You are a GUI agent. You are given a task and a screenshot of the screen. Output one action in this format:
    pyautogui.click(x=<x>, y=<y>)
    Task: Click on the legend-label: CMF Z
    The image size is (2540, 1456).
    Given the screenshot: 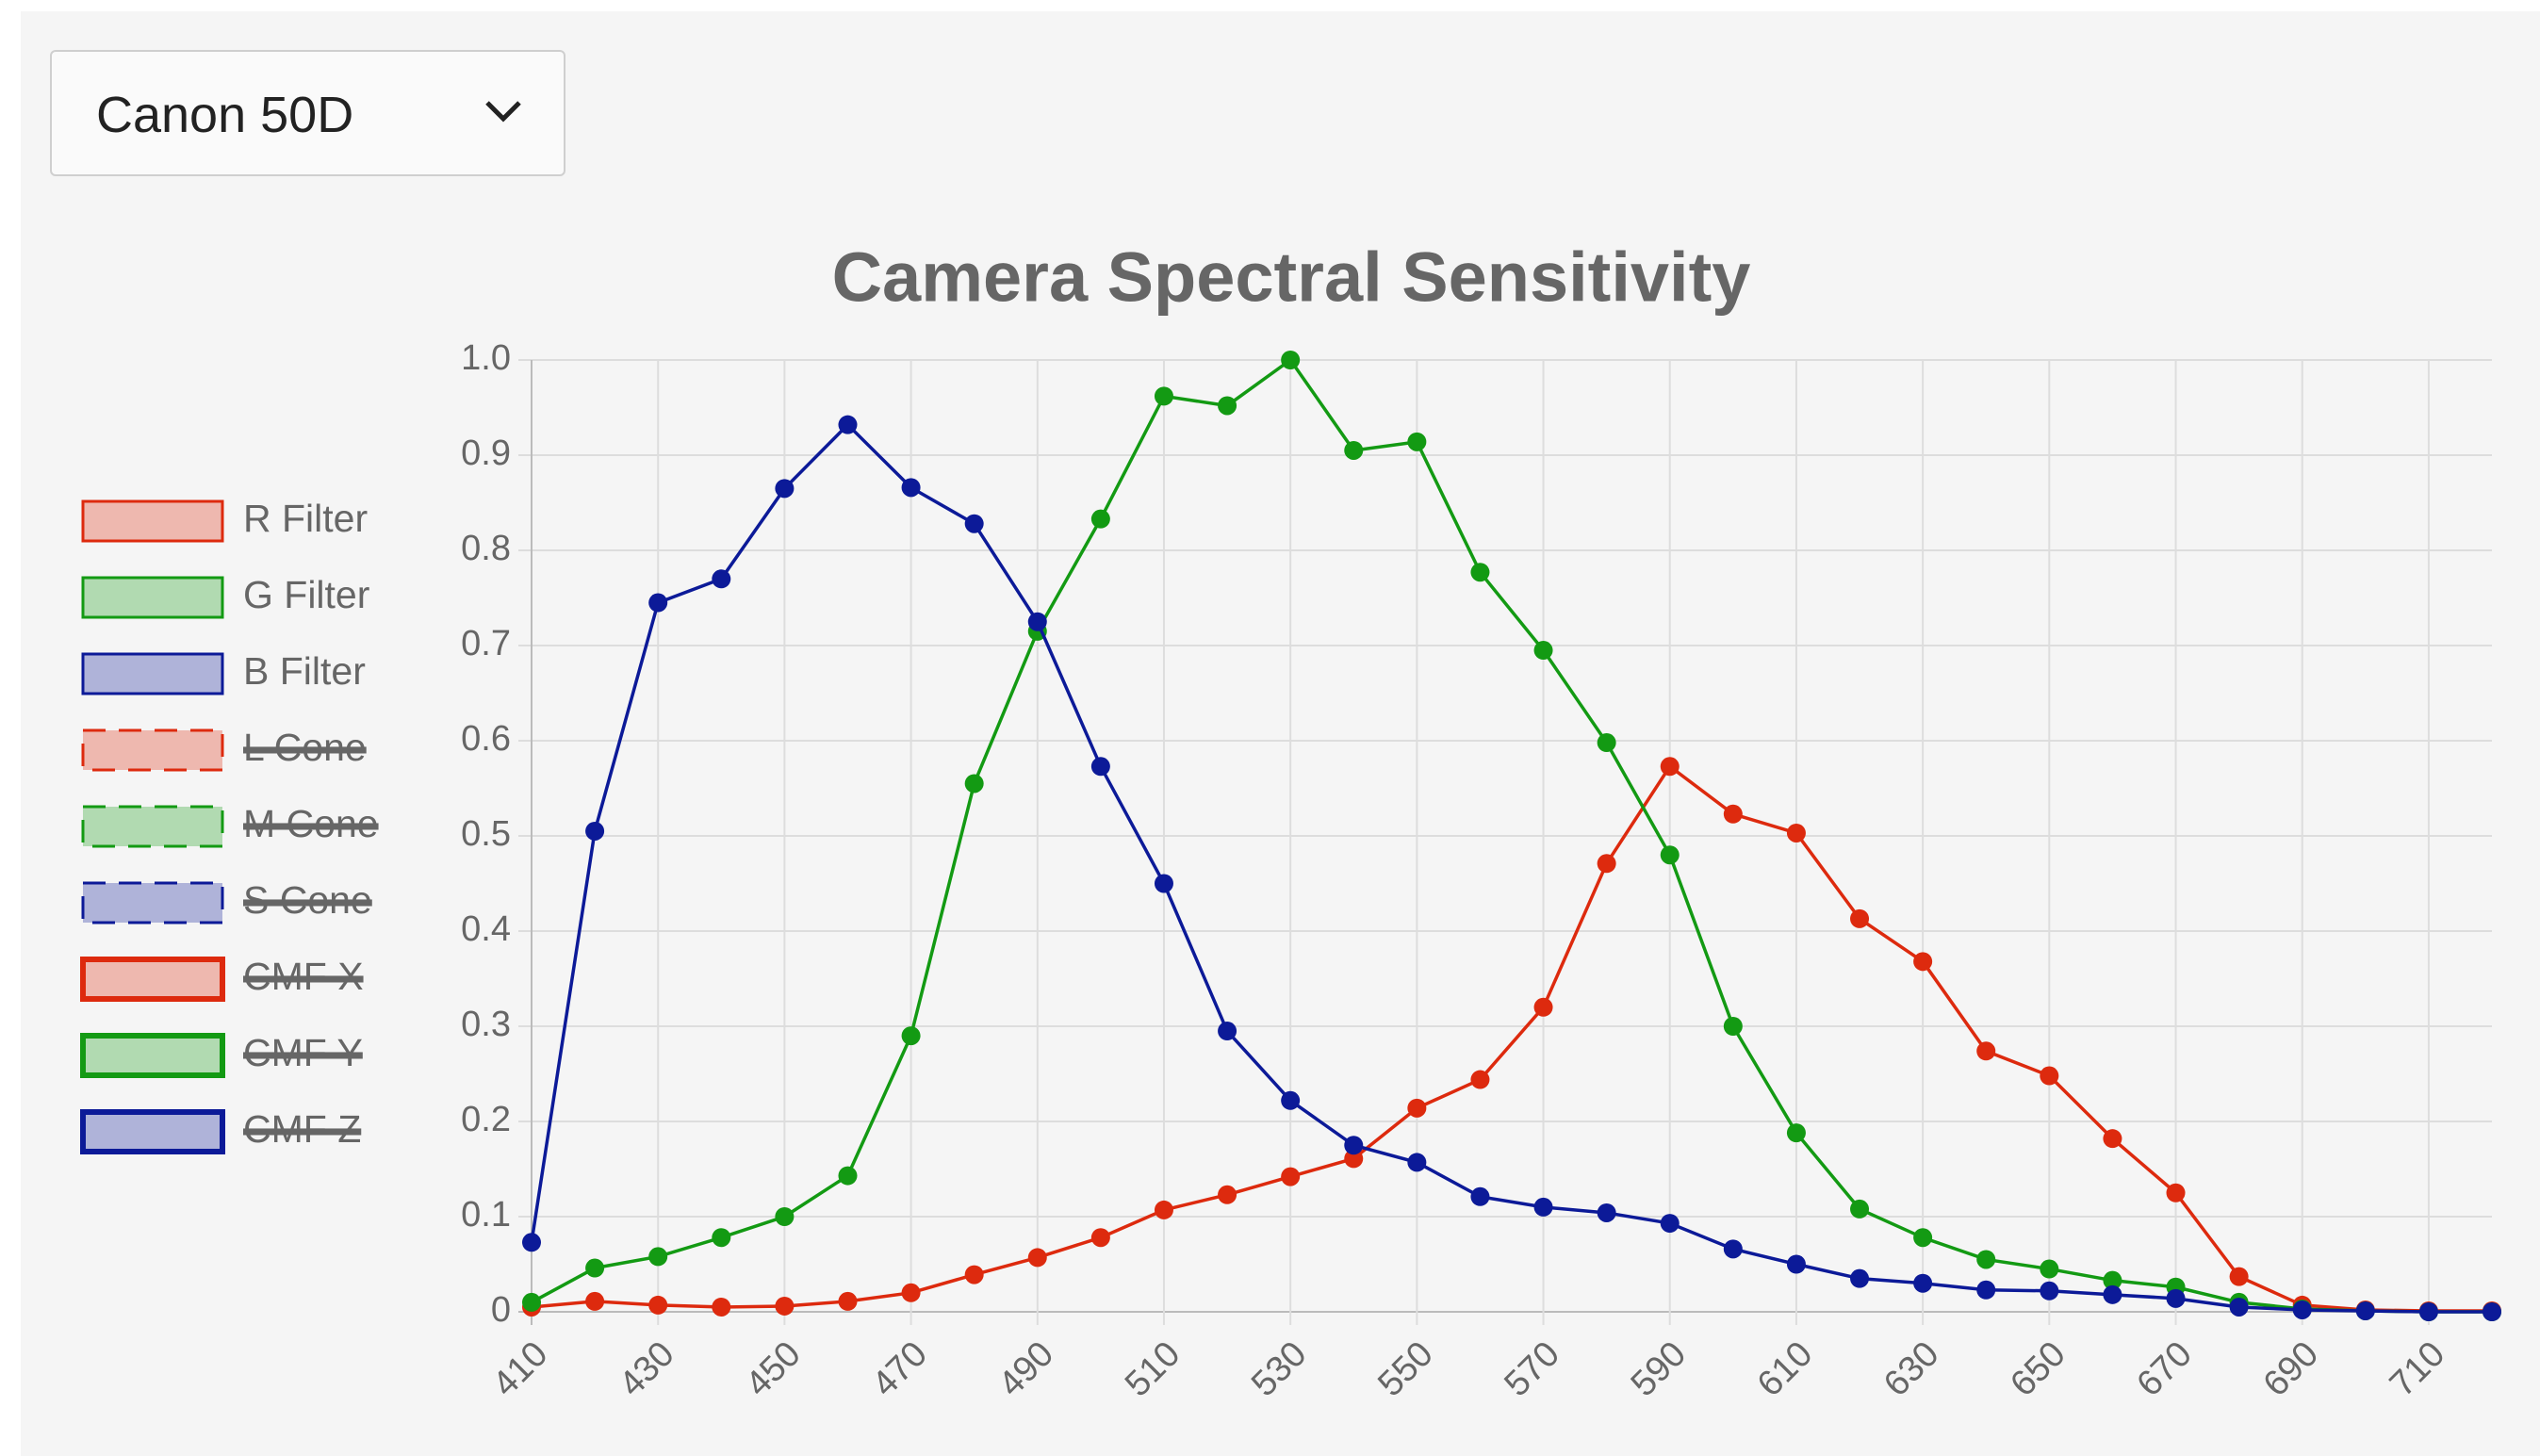 What is the action you would take?
    pyautogui.click(x=302, y=1129)
    